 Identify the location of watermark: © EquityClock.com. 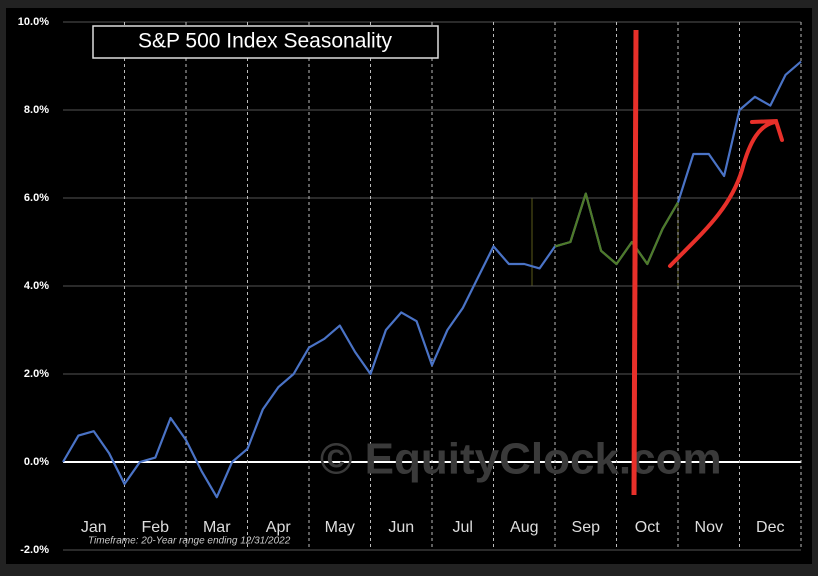
(521, 459).